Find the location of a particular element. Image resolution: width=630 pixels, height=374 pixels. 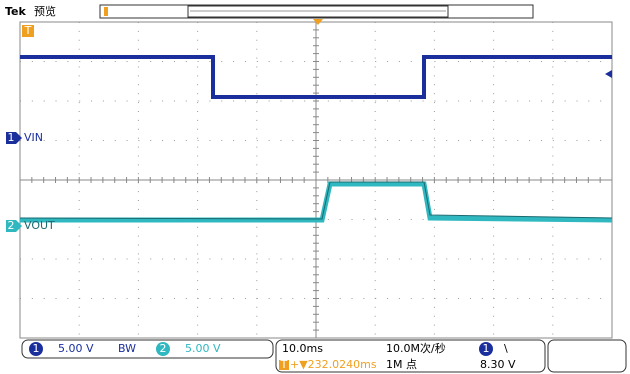

horizontal-panel is located at coordinates (410, 356).